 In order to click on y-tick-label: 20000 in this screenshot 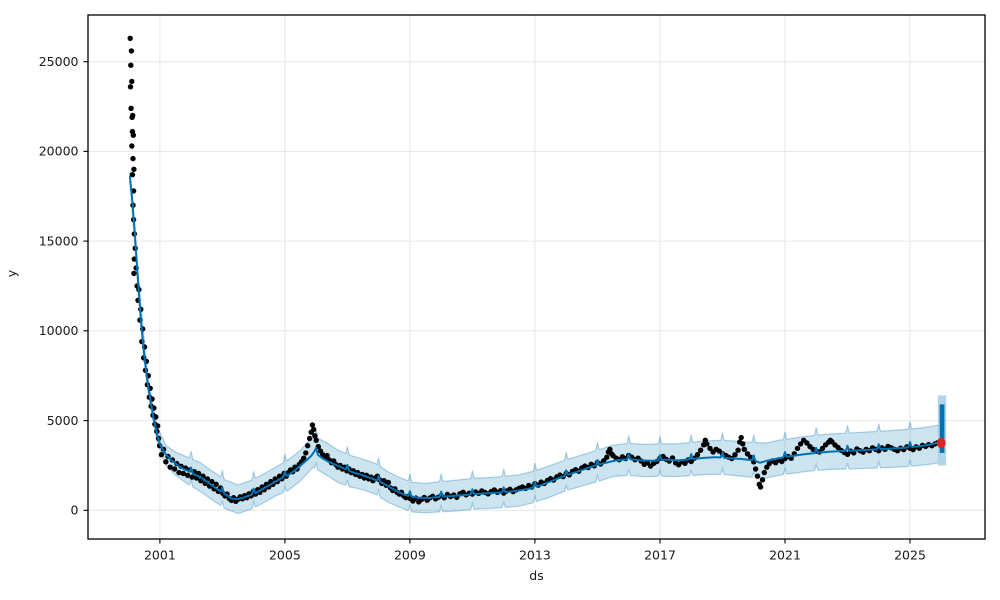, I will do `click(59, 151)`.